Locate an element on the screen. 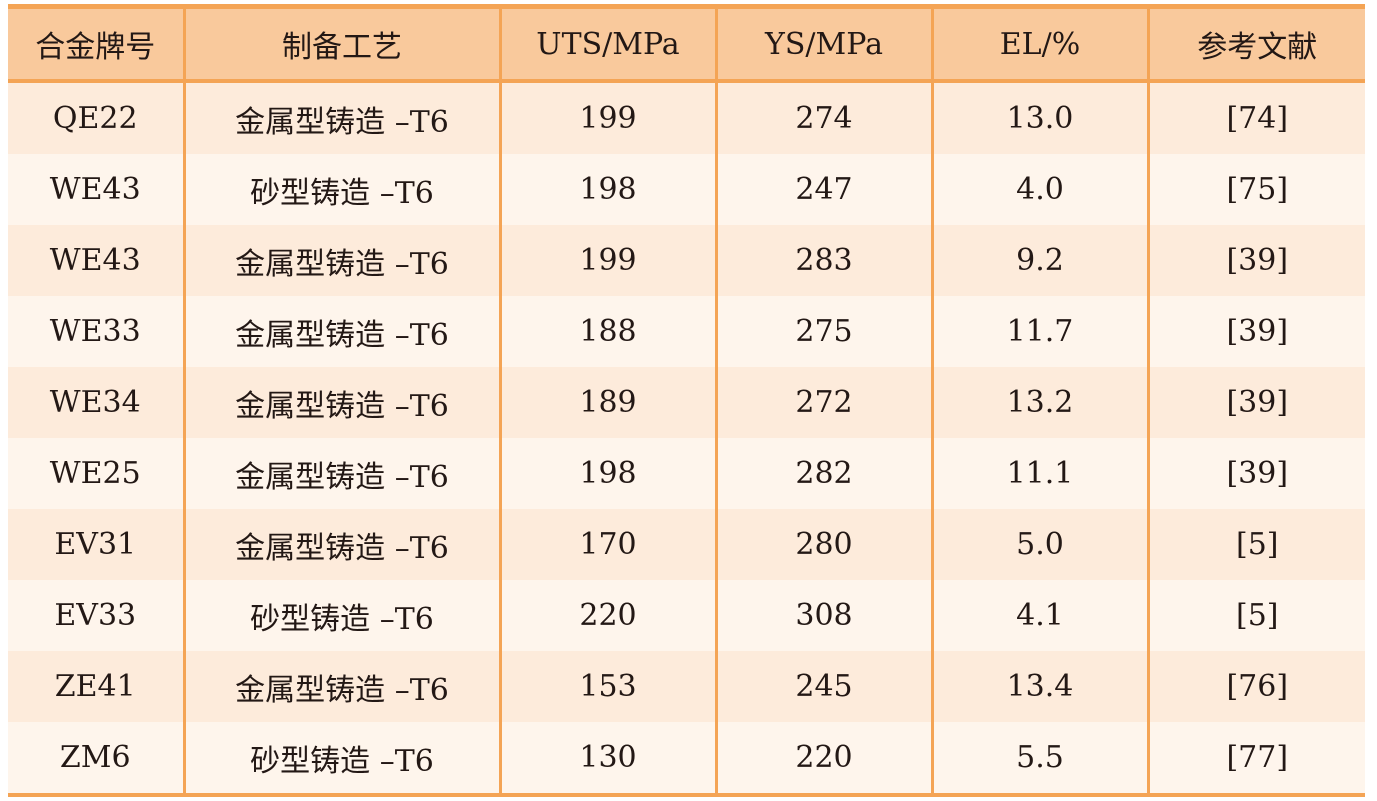 Image resolution: width=1377 pixels, height=801 pixels. header-alloy-grade: 合金牌号 is located at coordinates (96, 46).